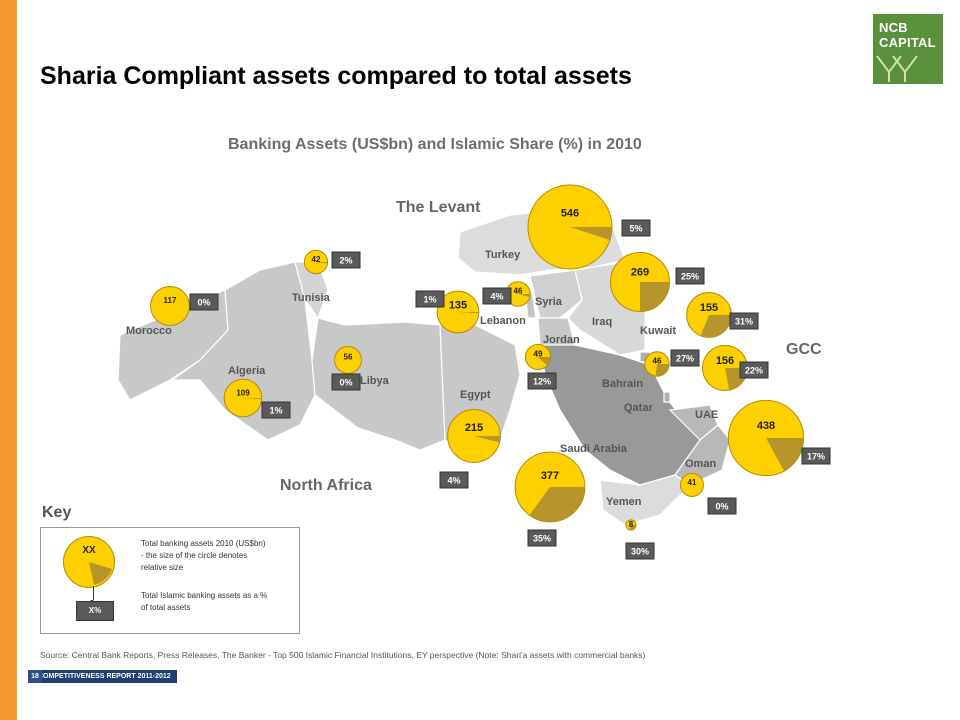 Image resolution: width=960 pixels, height=720 pixels. What do you see at coordinates (194, 555) in the screenshot?
I see `key-assets-desc-2: - the size of the circle denotes` at bounding box center [194, 555].